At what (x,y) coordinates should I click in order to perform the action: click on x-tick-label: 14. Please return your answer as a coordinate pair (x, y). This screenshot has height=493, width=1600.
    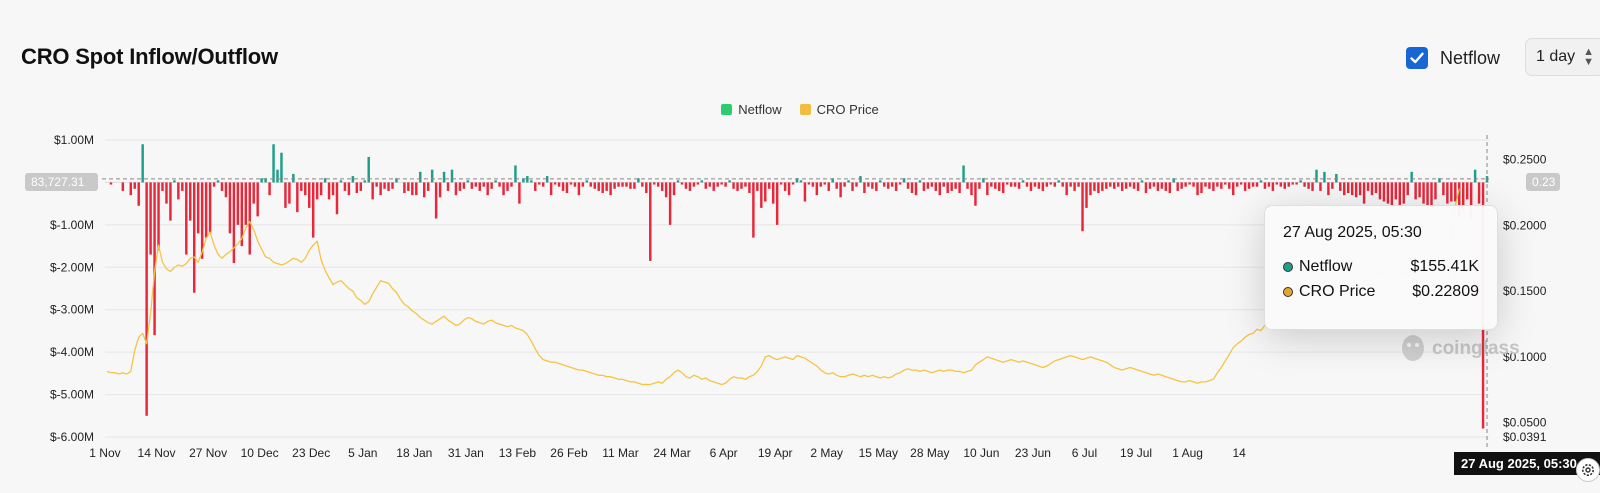
    Looking at the image, I should click on (1239, 453).